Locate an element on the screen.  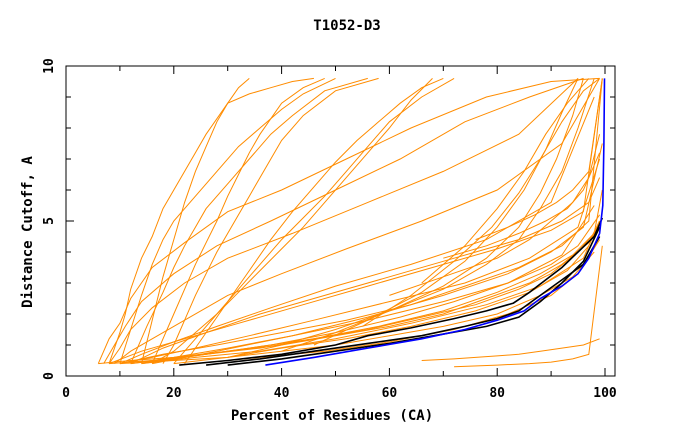
x-axis-title: Percent of Residues (CA) is located at coordinates (332, 416).